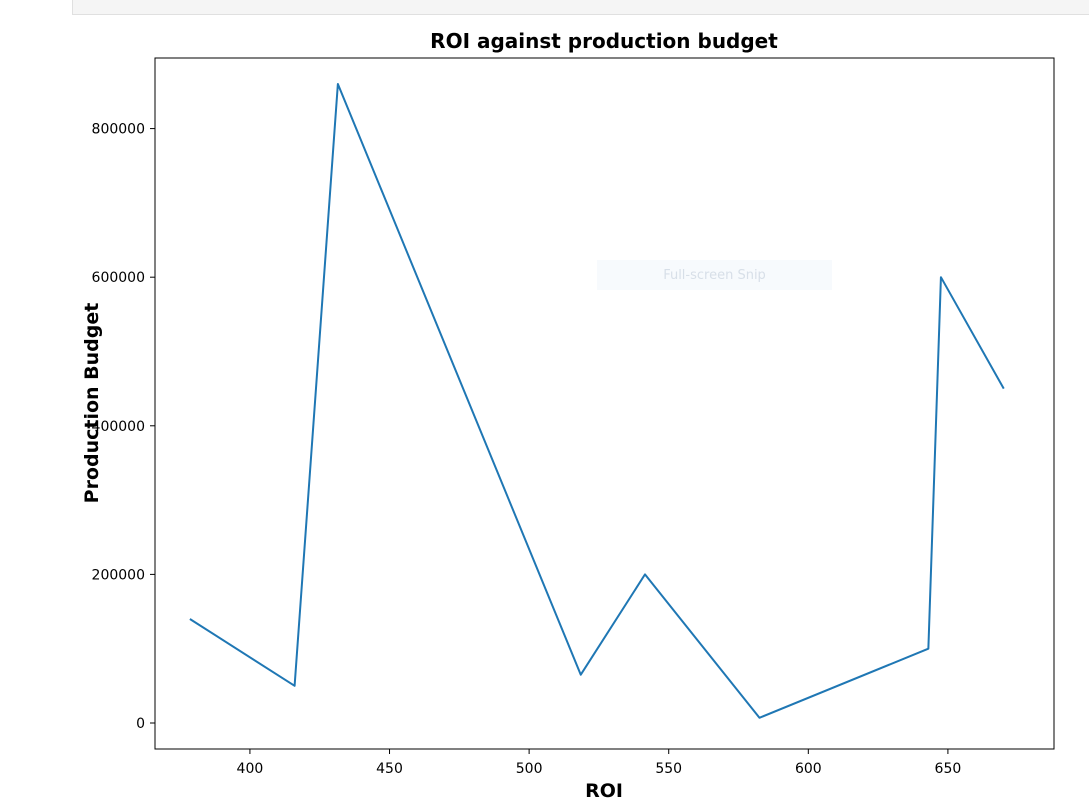  What do you see at coordinates (529, 769) in the screenshot?
I see `x-tick-label: 500` at bounding box center [529, 769].